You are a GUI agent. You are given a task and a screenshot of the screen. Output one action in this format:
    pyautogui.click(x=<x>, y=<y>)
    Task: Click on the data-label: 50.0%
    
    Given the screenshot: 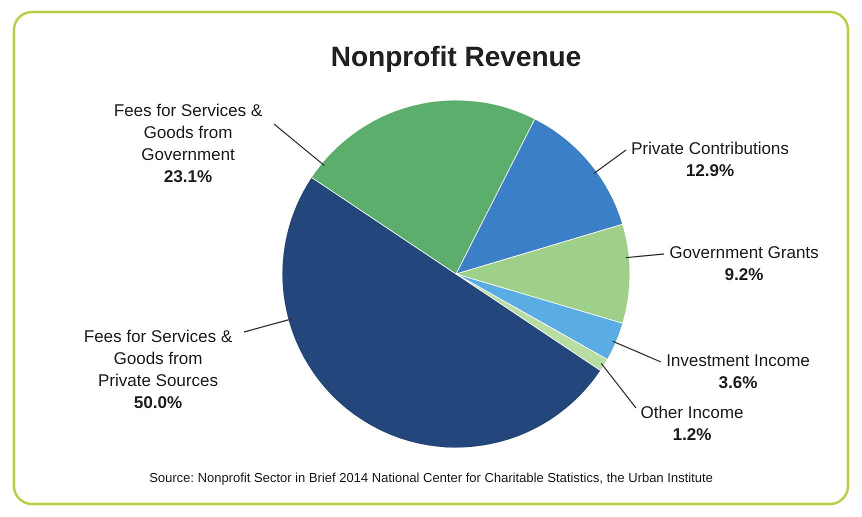 What is the action you would take?
    pyautogui.click(x=158, y=402)
    